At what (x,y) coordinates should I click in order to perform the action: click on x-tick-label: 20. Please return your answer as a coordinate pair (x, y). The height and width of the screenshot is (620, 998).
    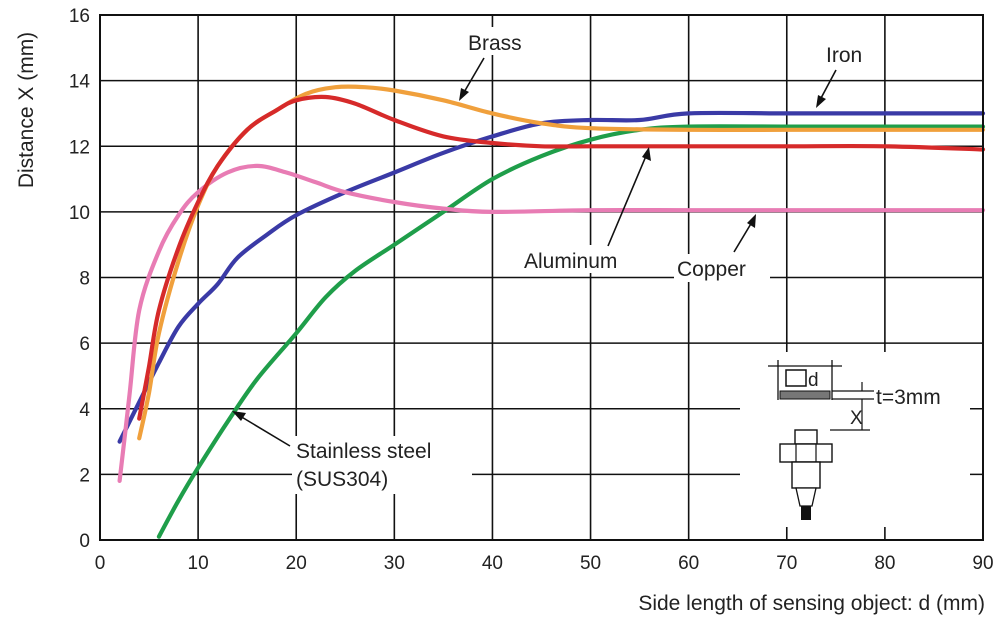
    Looking at the image, I should click on (296, 563).